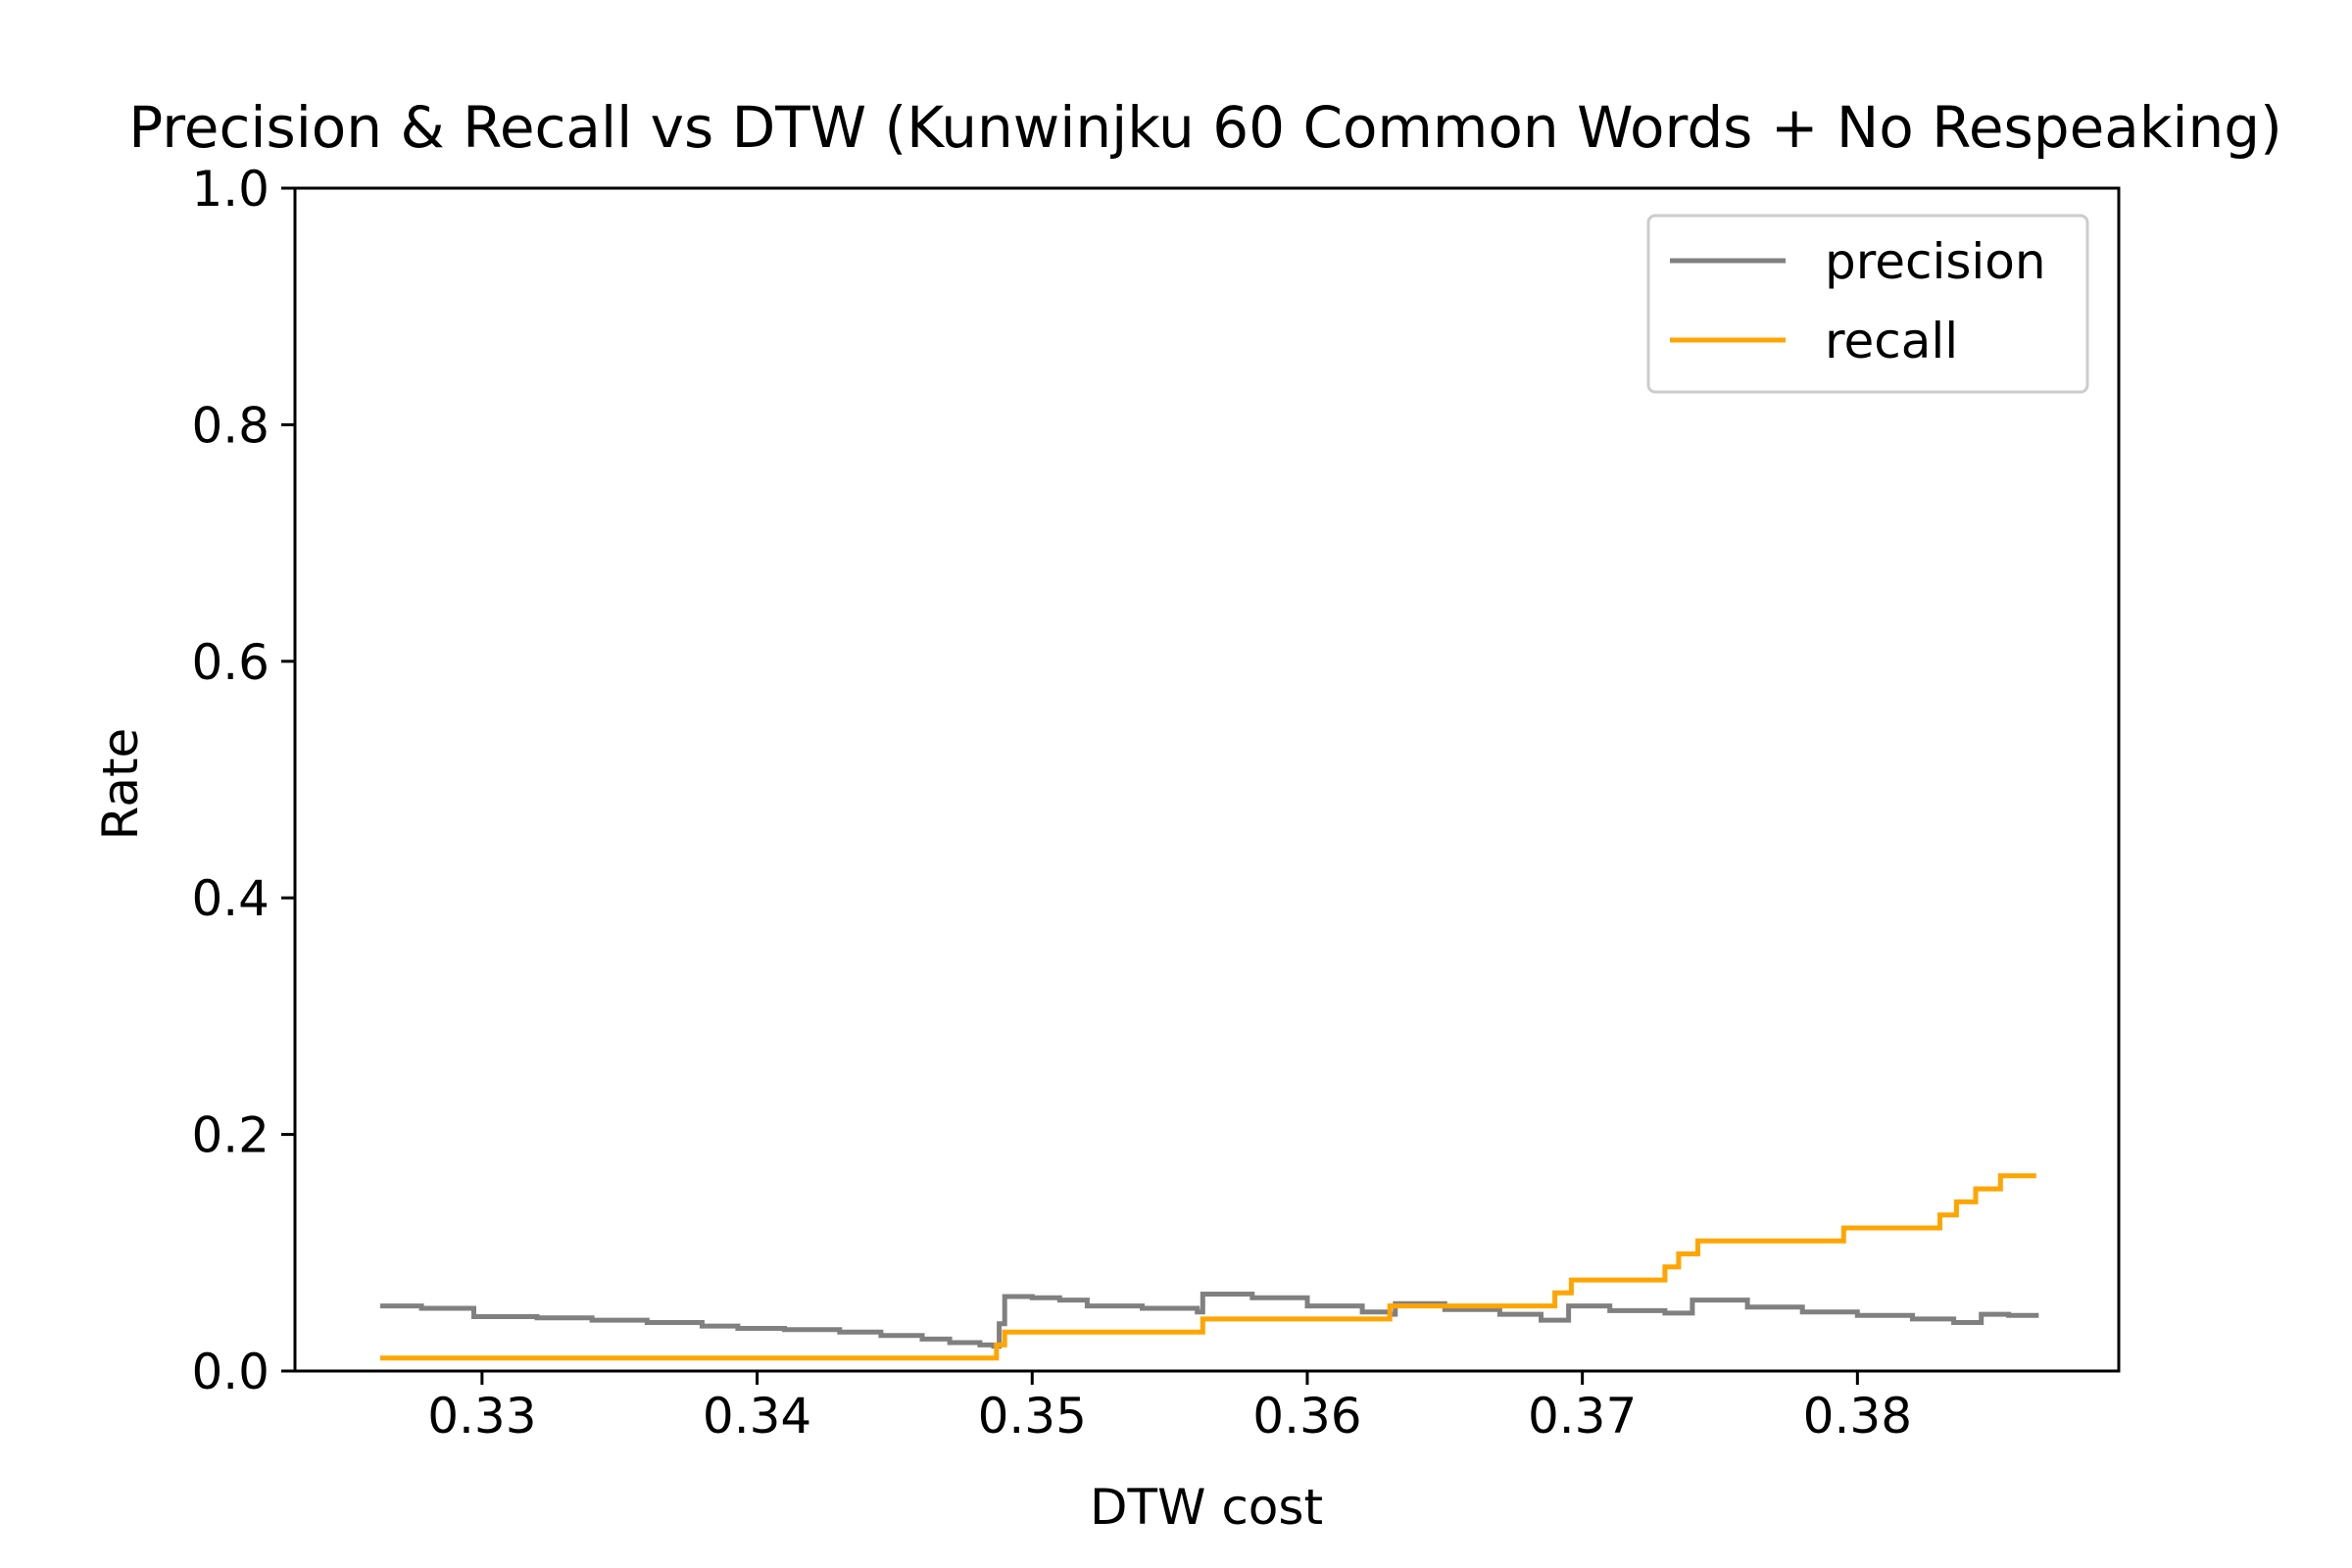  Describe the element at coordinates (1891, 341) in the screenshot. I see `legend-label-recall: recall` at that location.